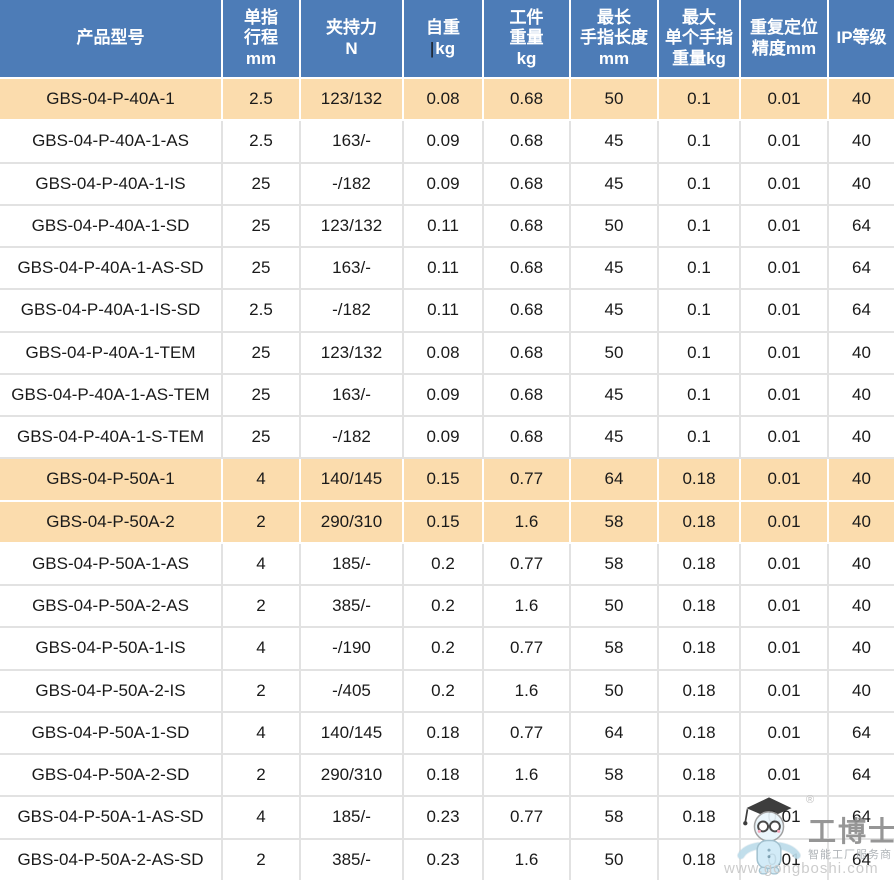 The height and width of the screenshot is (880, 894). What do you see at coordinates (351, 648) in the screenshot?
I see `value-cell-grip-force: -/190` at bounding box center [351, 648].